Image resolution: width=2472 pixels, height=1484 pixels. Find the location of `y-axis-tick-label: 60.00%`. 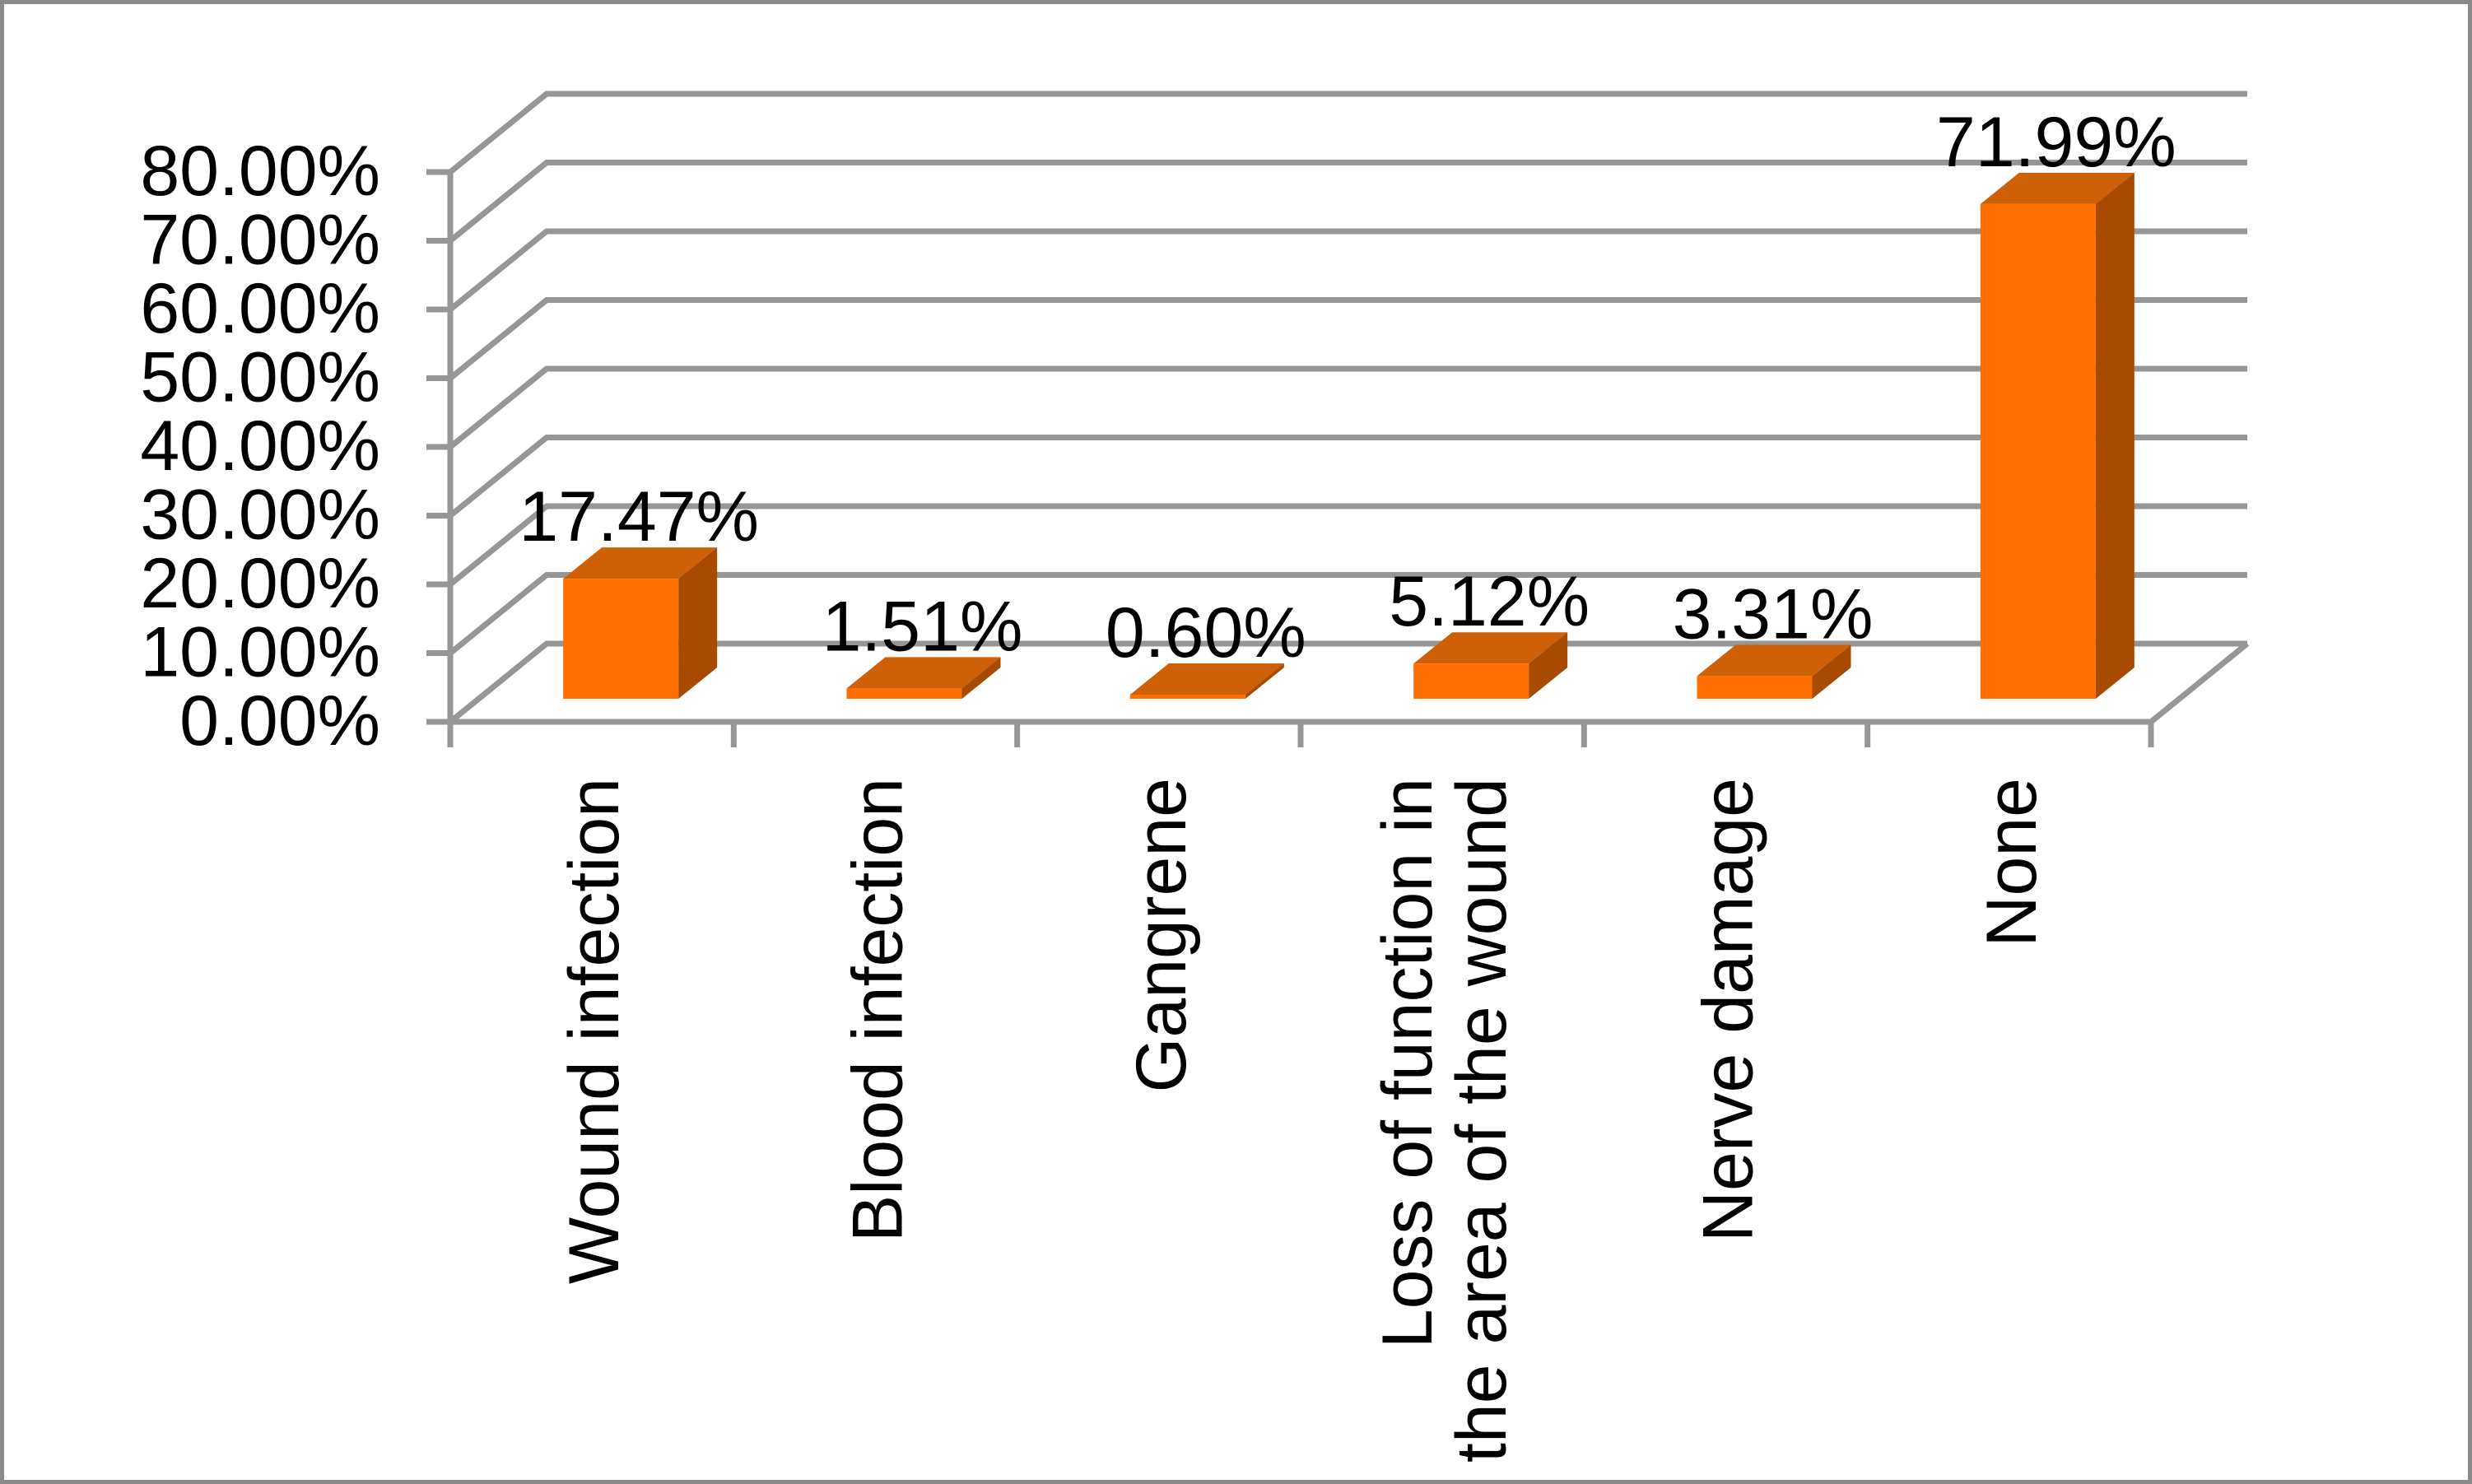

y-axis-tick-label: 60.00% is located at coordinates (260, 308).